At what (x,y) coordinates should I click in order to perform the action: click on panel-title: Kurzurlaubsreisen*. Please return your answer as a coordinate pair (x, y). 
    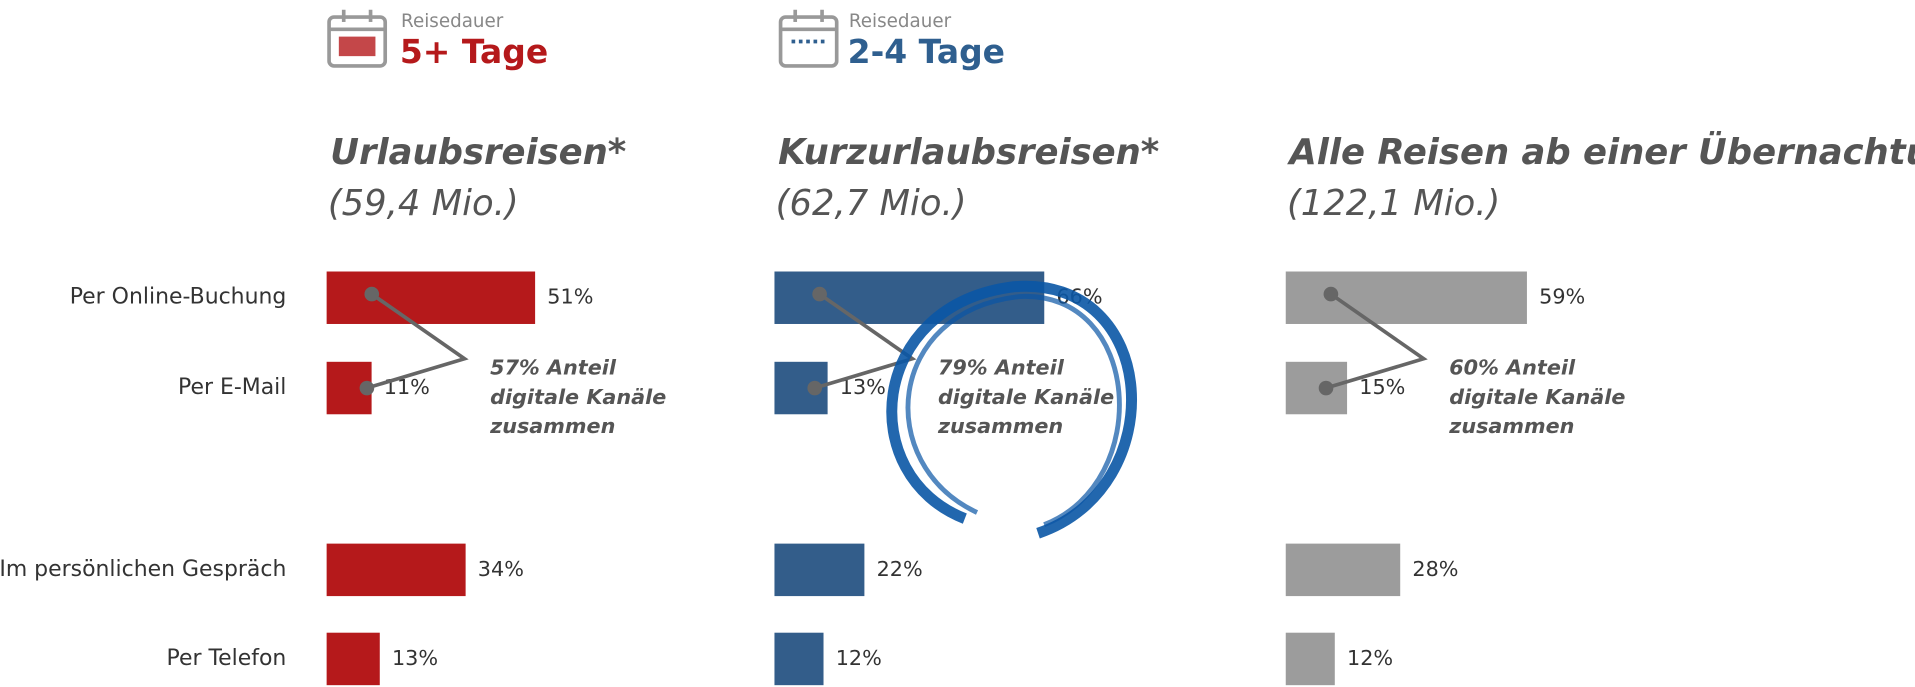
    Looking at the image, I should click on (968, 152).